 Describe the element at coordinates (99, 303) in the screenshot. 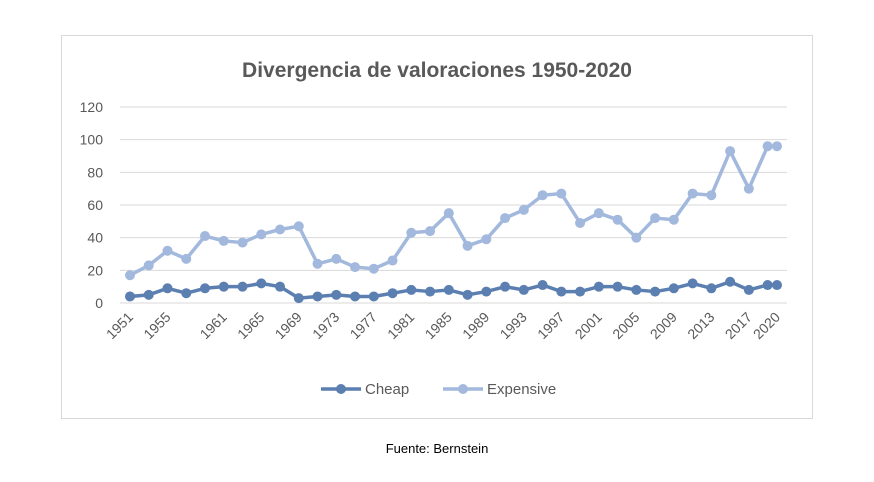

I see `y-tick-label: 0` at that location.